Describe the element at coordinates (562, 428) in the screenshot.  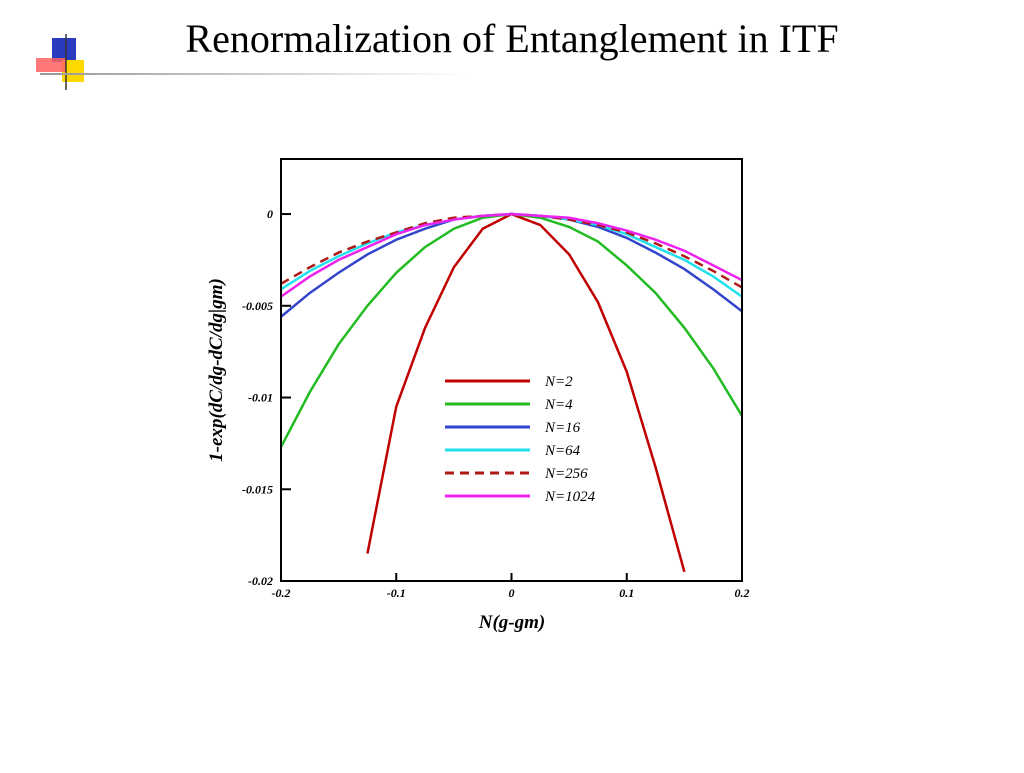
I see `legend-label: N=16` at that location.